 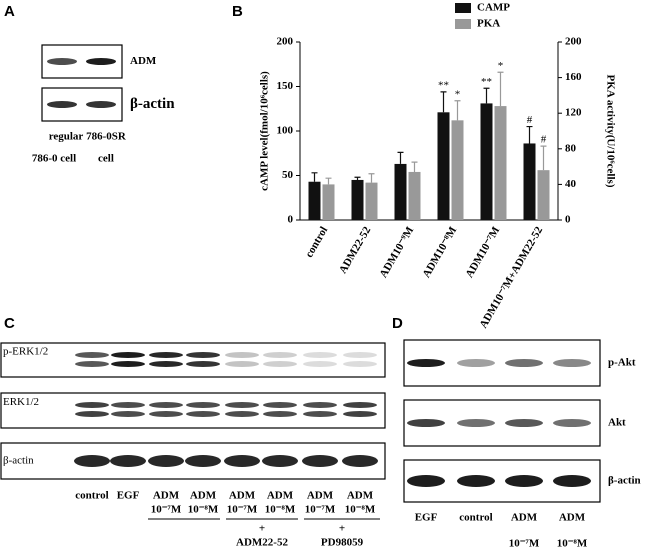 What do you see at coordinates (488, 24) in the screenshot?
I see `legend-label: PKA` at bounding box center [488, 24].